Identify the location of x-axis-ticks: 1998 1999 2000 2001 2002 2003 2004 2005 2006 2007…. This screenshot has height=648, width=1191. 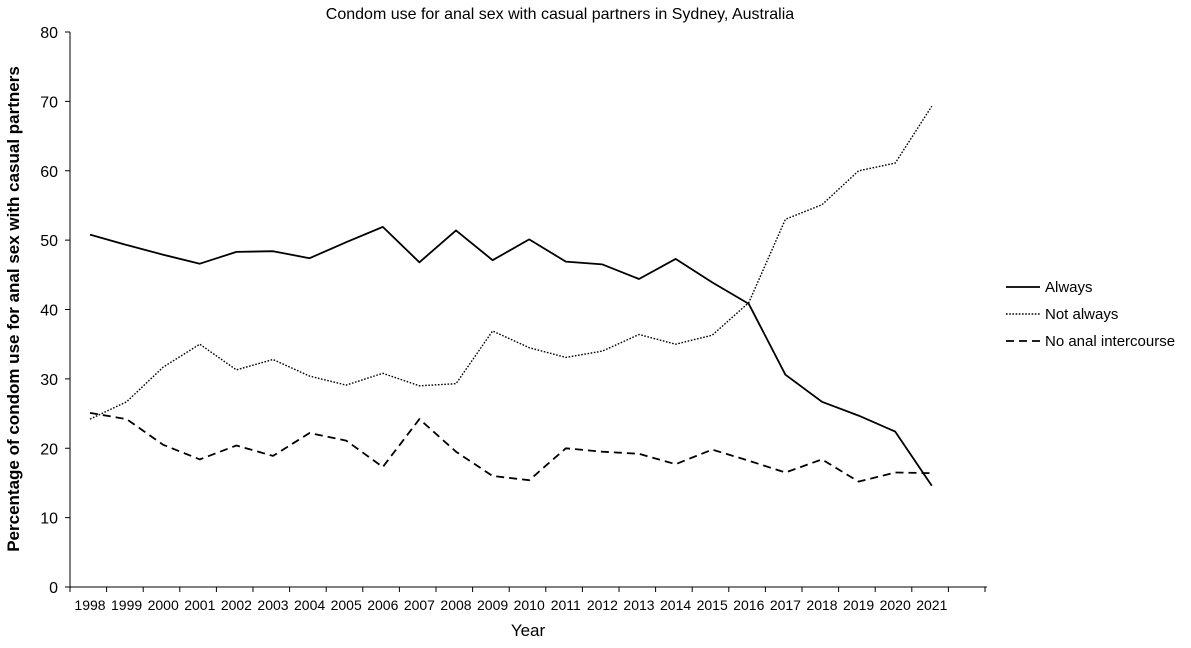
(527, 600).